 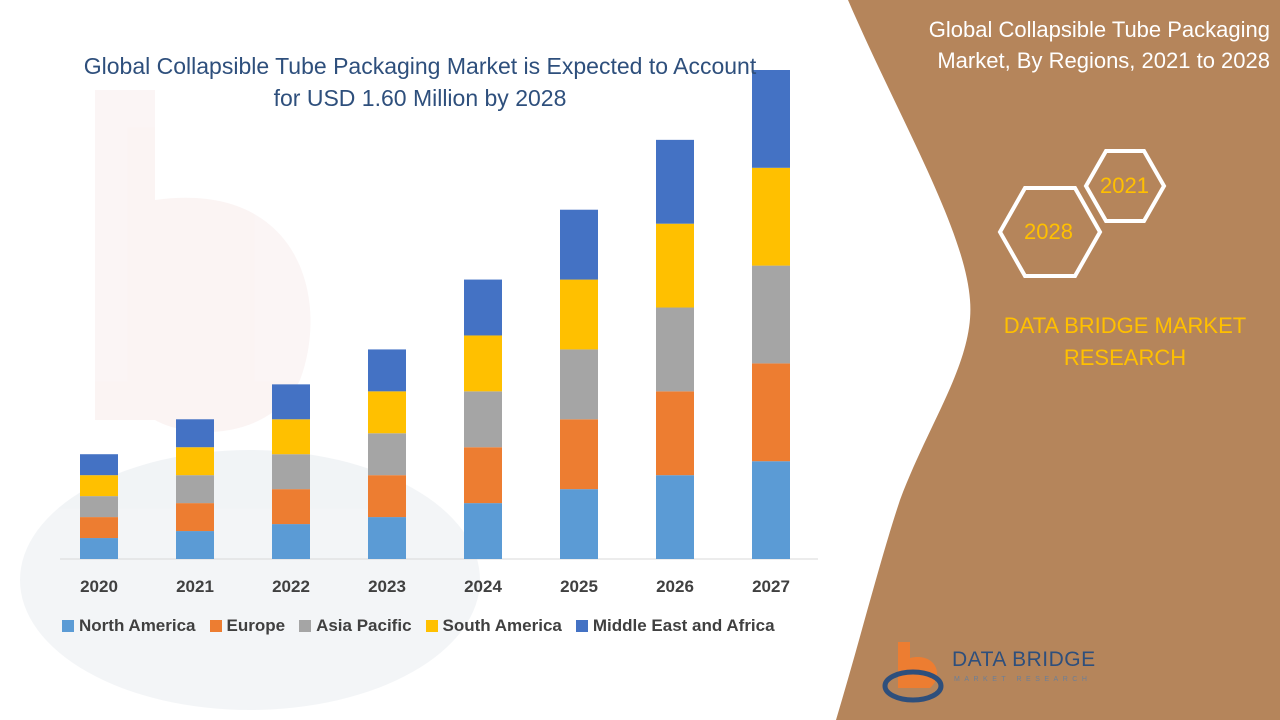 I want to click on legend-item: Middle East and Africa, so click(x=675, y=626).